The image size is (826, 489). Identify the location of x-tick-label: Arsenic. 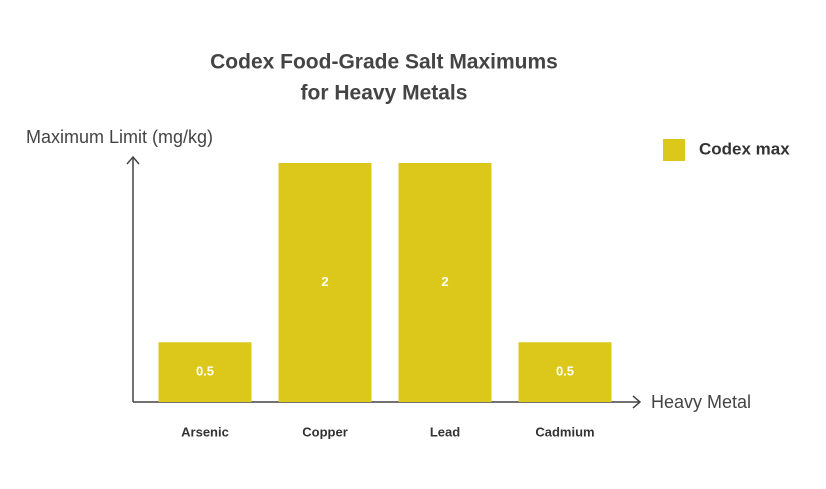
(205, 431).